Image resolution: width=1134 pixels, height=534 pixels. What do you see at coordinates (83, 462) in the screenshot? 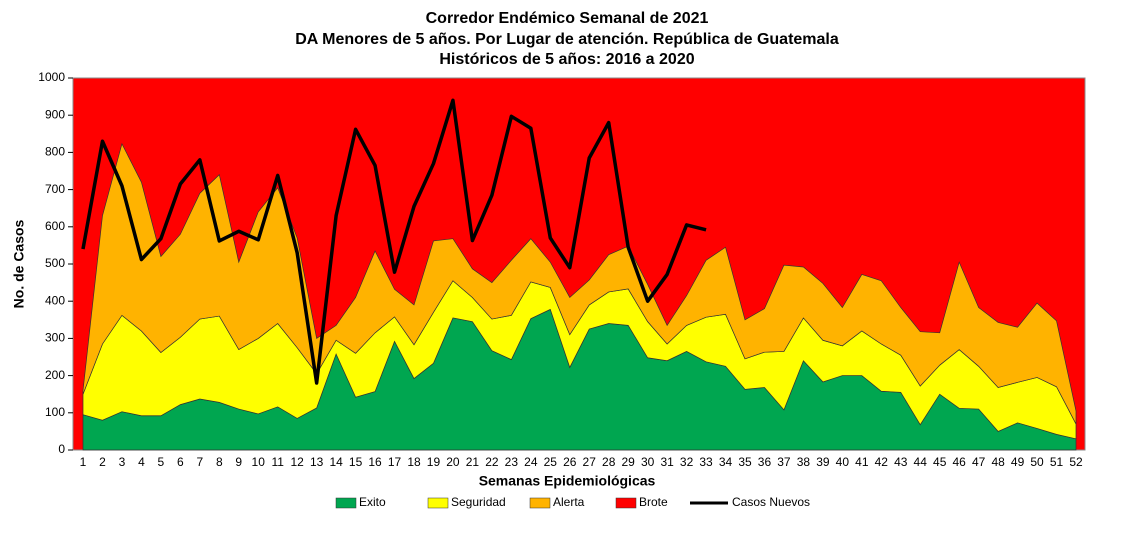
I see `x-tick-label: 1` at bounding box center [83, 462].